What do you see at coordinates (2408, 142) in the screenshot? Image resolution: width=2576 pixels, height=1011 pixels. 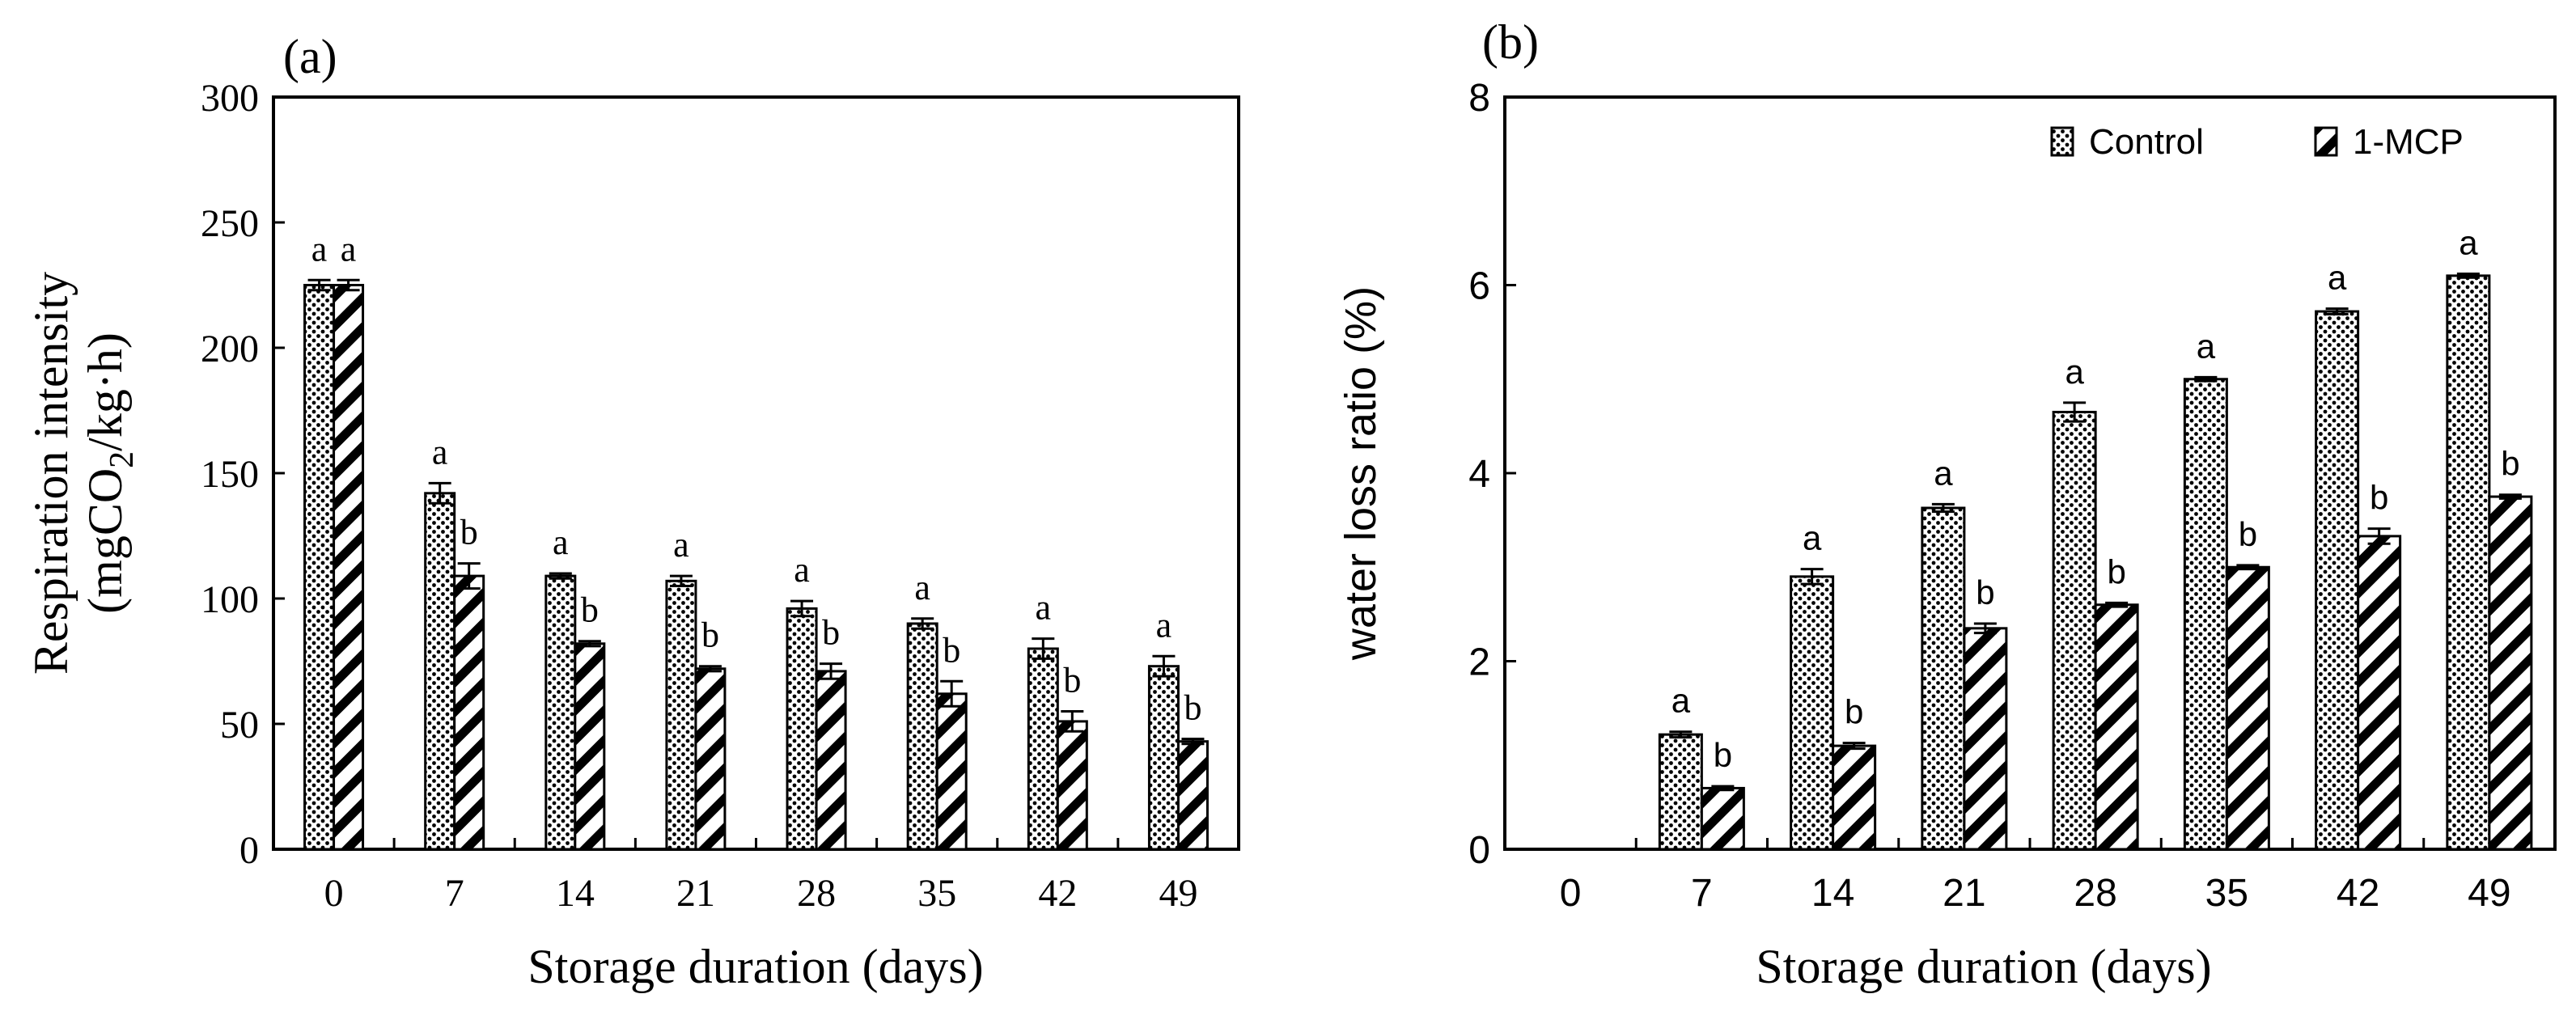 I see `legend-label-1-mcp: 1-MCP` at bounding box center [2408, 142].